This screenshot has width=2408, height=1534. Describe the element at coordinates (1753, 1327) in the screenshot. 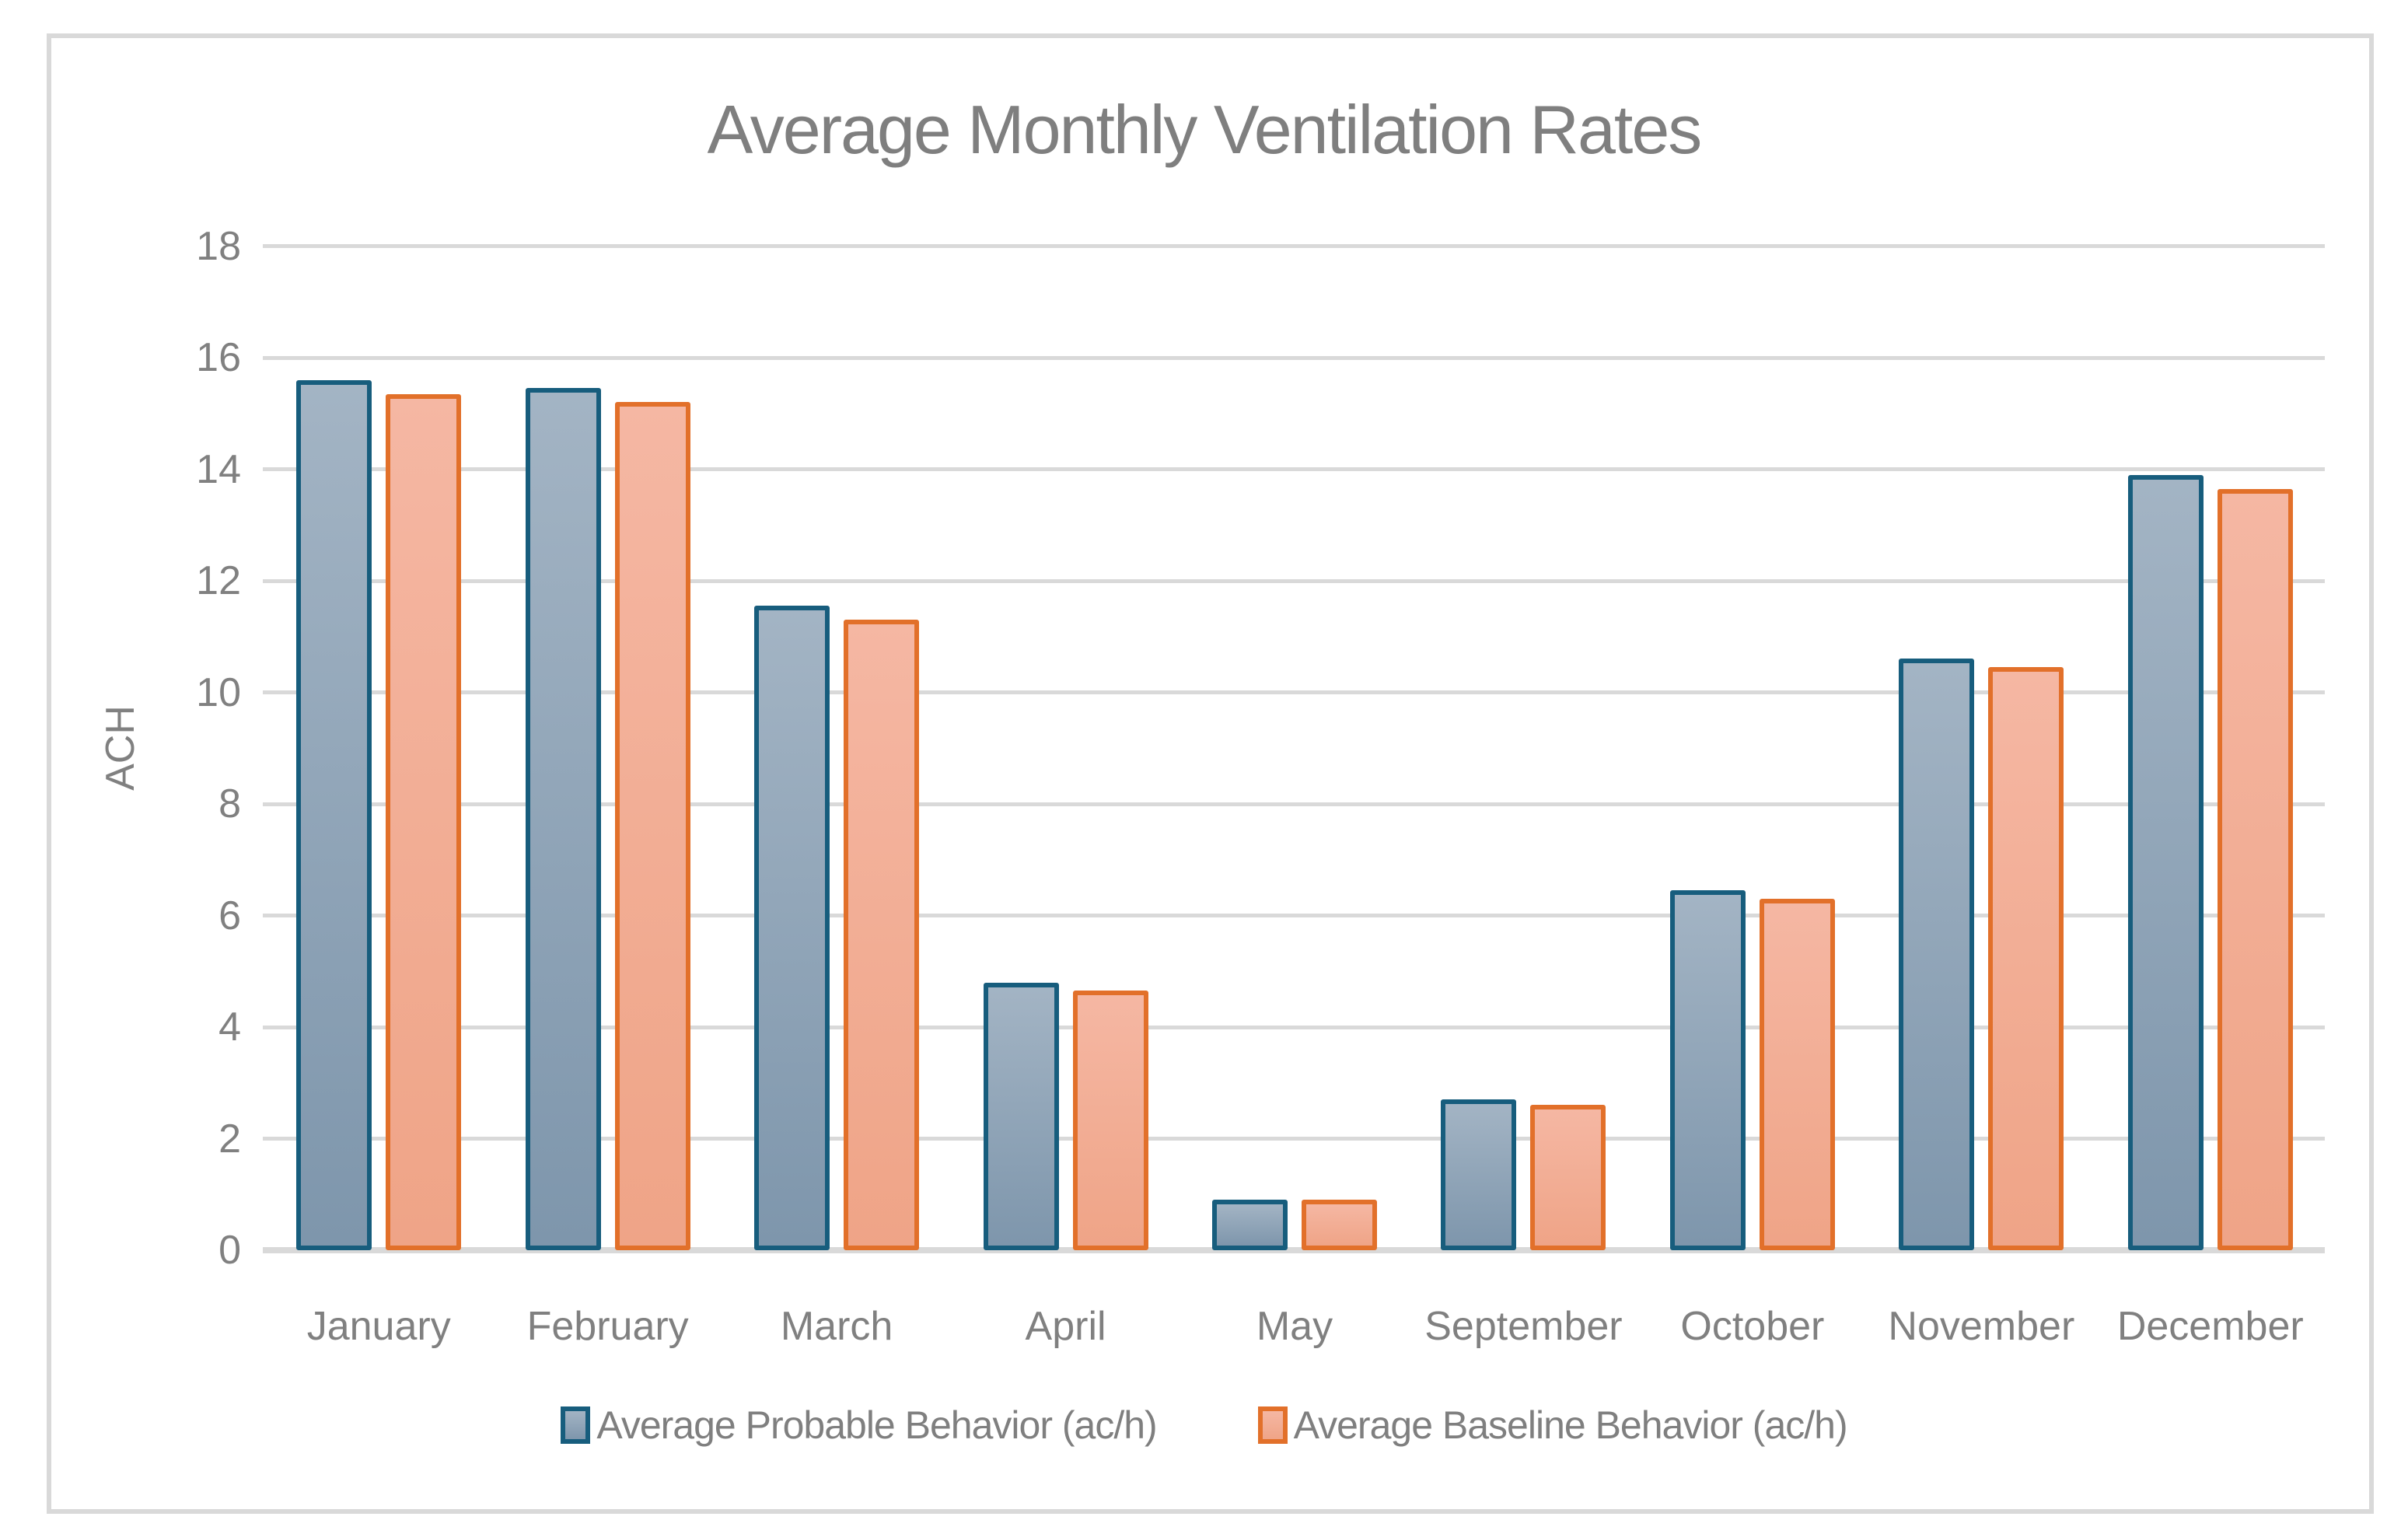

I see `x-axis-label: October` at that location.